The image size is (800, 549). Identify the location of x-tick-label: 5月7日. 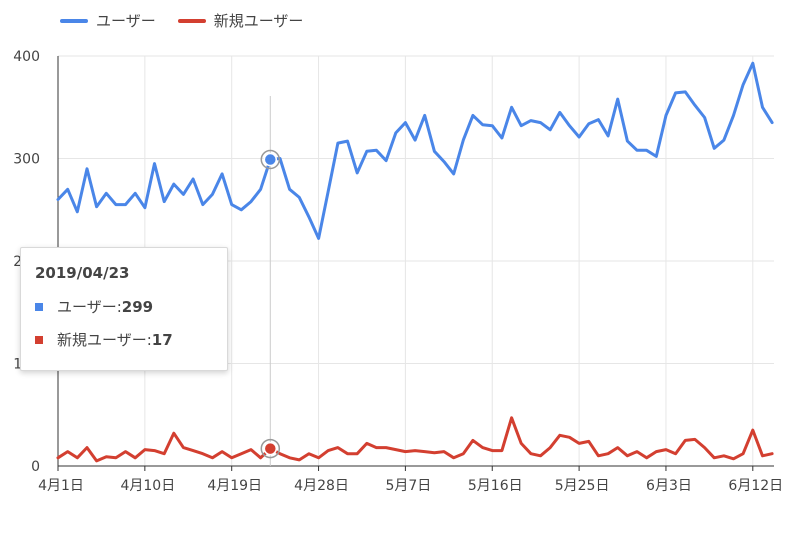
(408, 486).